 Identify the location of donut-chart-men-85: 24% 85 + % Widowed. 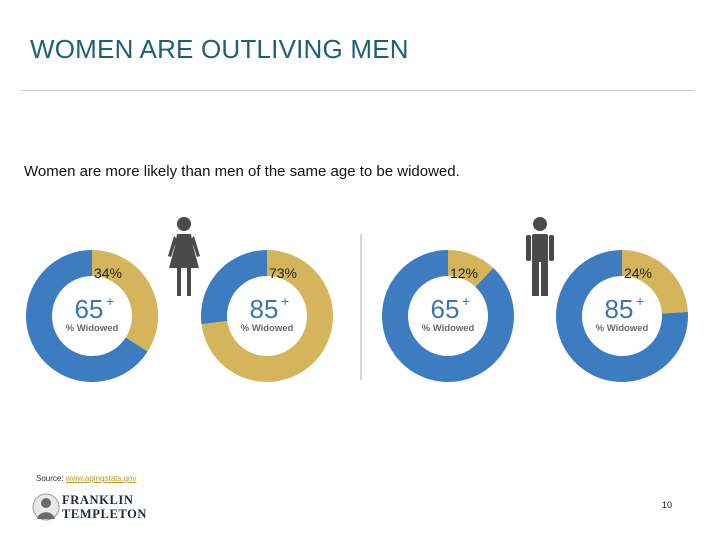
(622, 316).